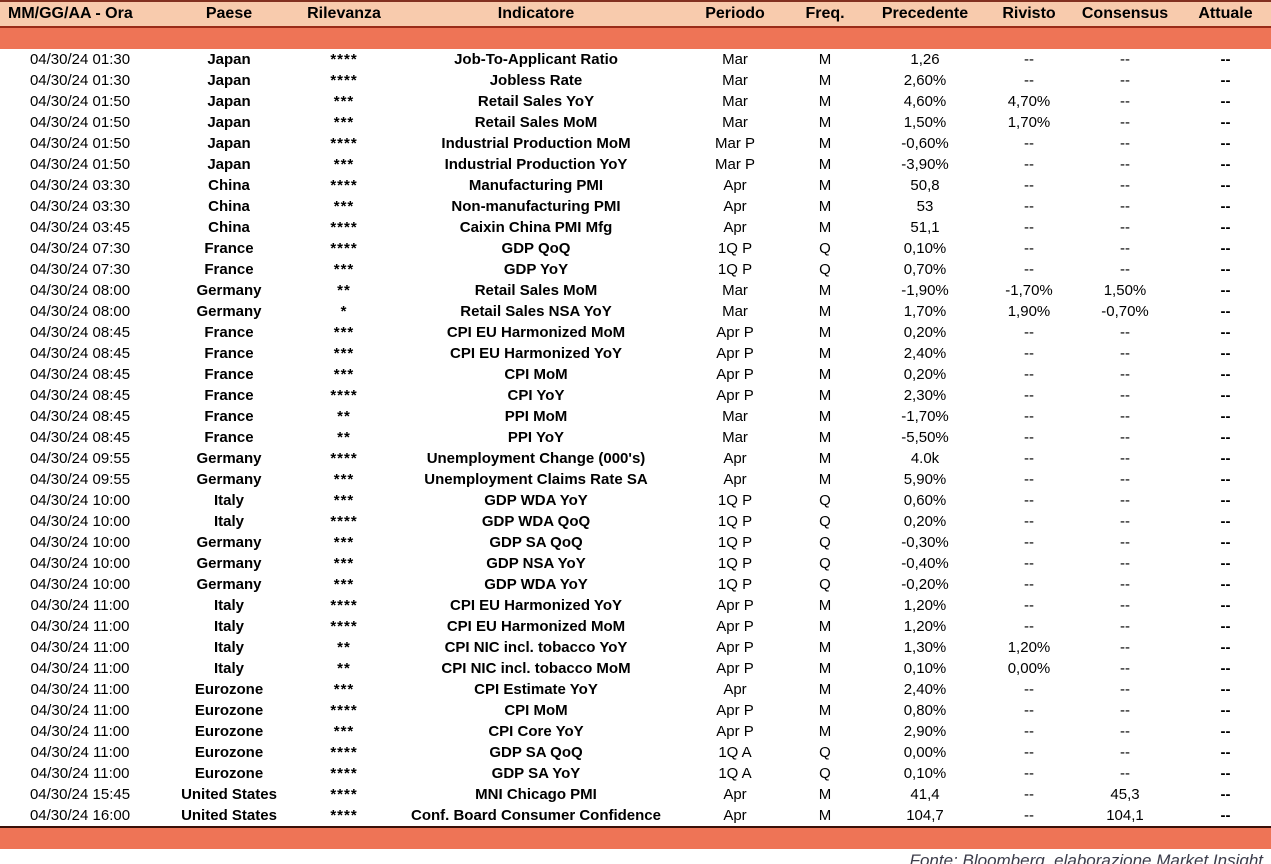  I want to click on cell-period: 1Q A, so click(735, 752).